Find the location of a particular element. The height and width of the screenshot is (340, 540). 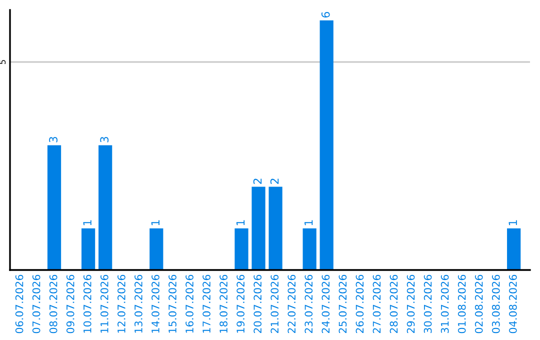

x-tick-label: 16.07.2026 is located at coordinates (190, 303).